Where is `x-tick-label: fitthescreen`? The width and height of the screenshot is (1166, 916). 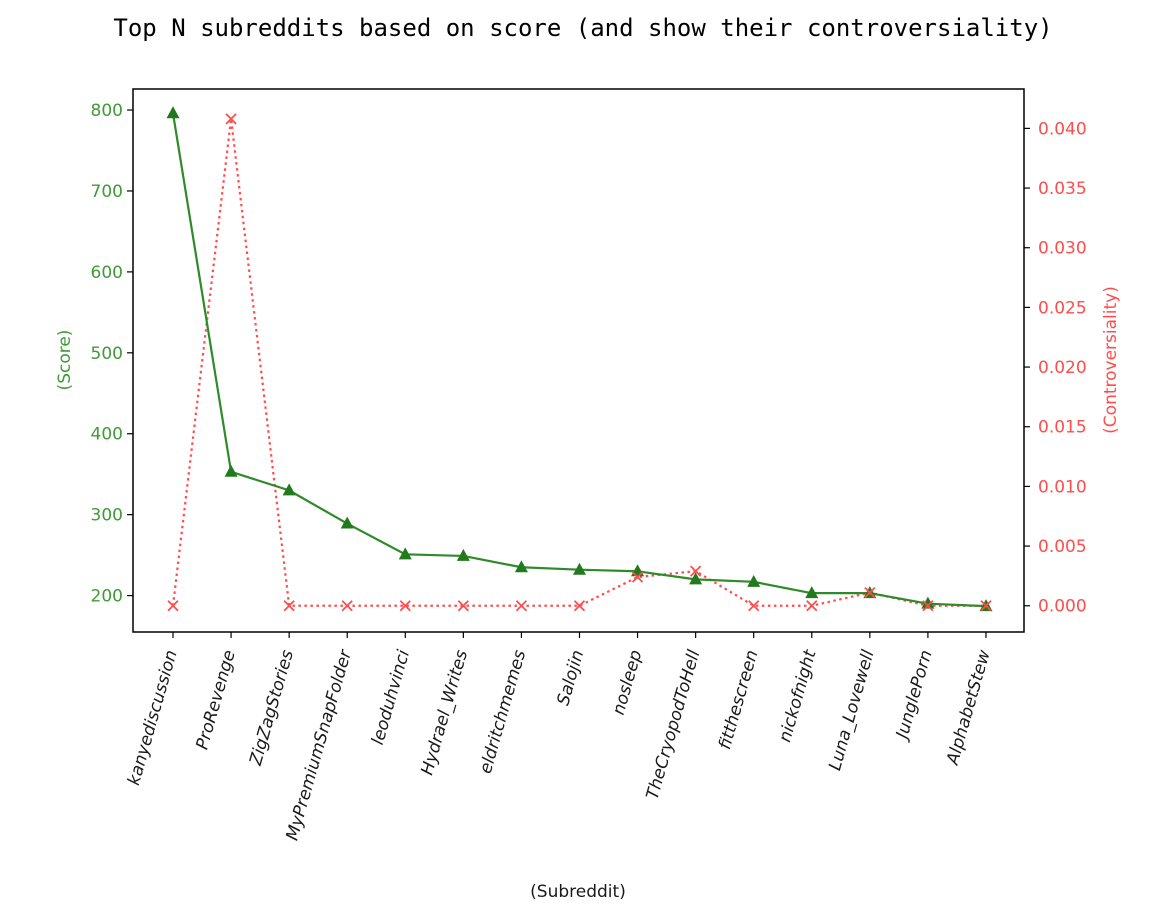 x-tick-label: fitthescreen is located at coordinates (738, 700).